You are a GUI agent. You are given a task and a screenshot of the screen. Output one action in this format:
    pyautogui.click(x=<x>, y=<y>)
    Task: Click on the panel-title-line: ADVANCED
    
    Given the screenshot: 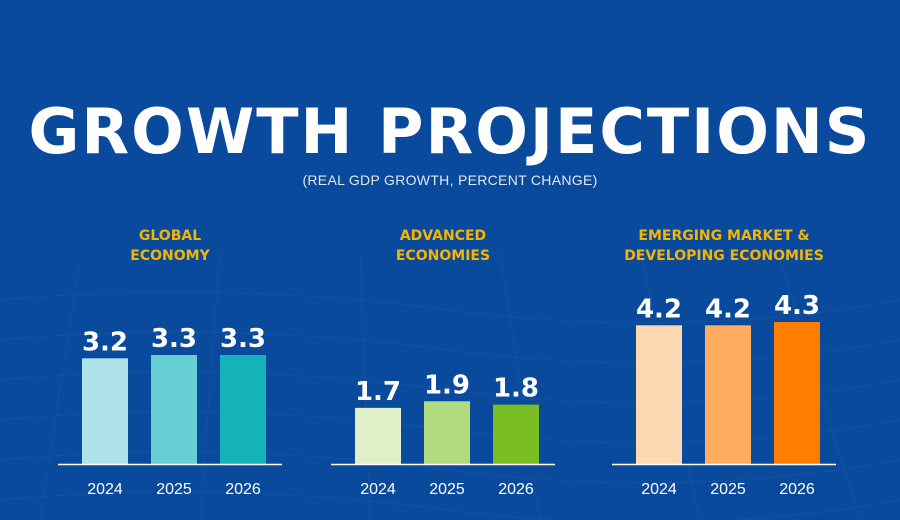 What is the action you would take?
    pyautogui.click(x=443, y=236)
    